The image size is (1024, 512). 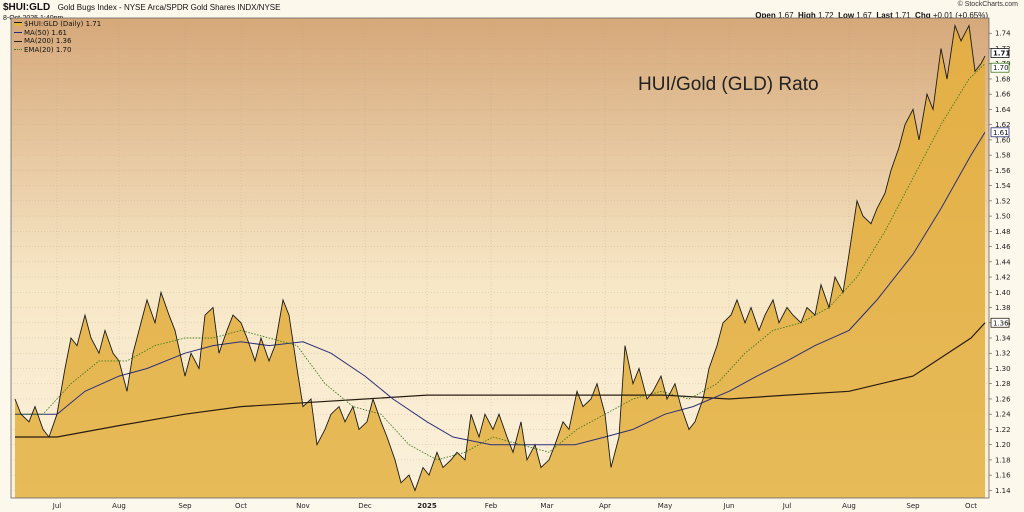 I want to click on x-tick-label: 2025, so click(x=427, y=506).